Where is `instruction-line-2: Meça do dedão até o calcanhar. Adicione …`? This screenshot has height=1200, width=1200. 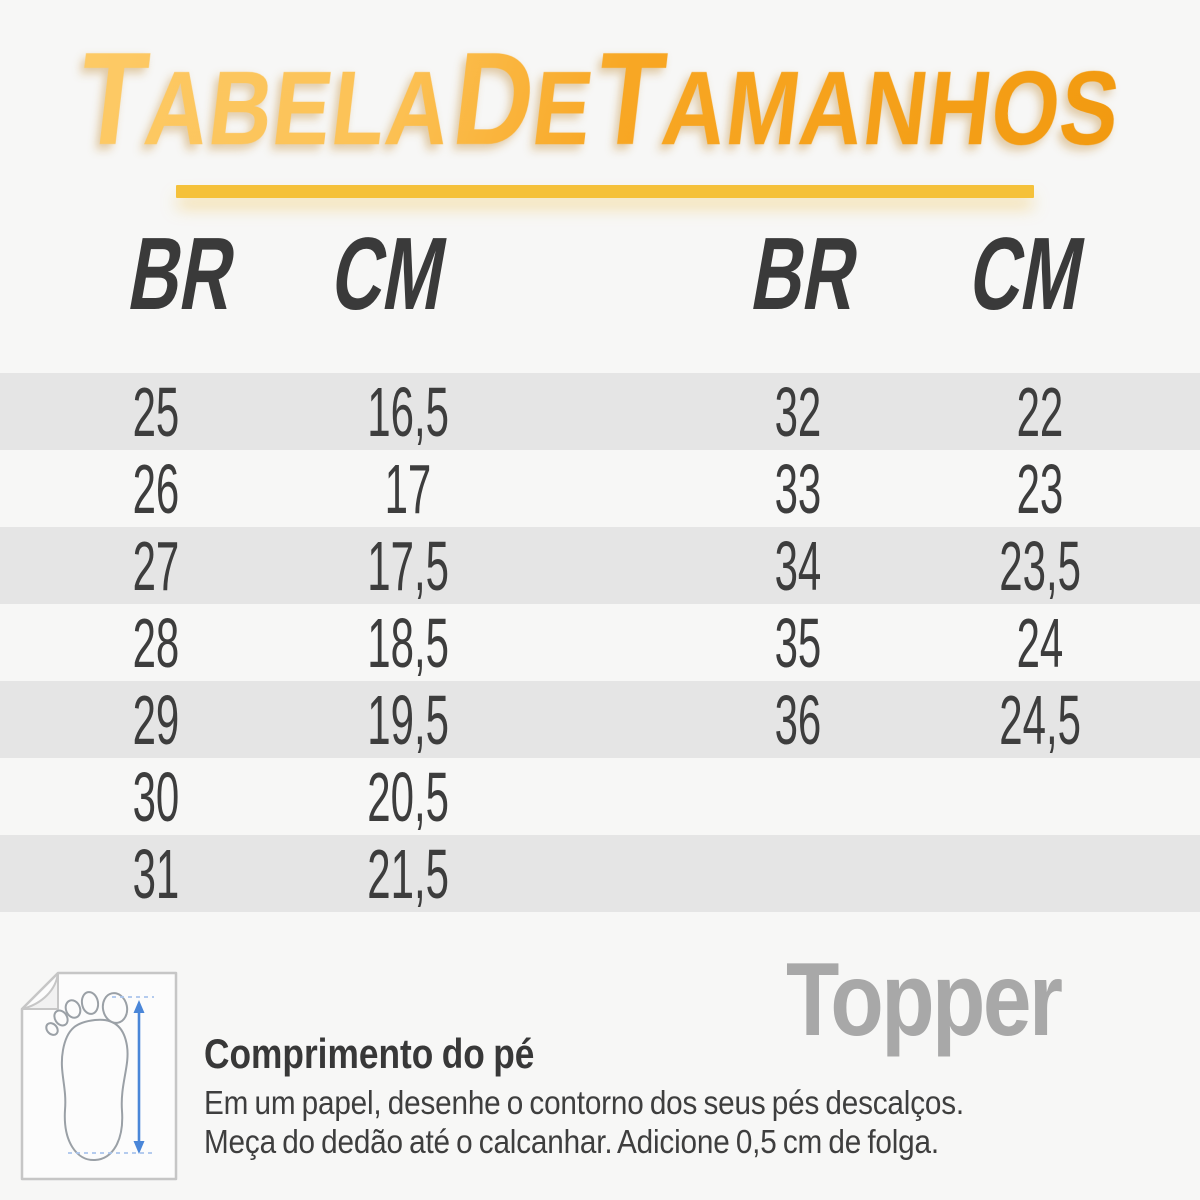 instruction-line-2: Meça do dedão até o calcanhar. Adicione … is located at coordinates (571, 1141).